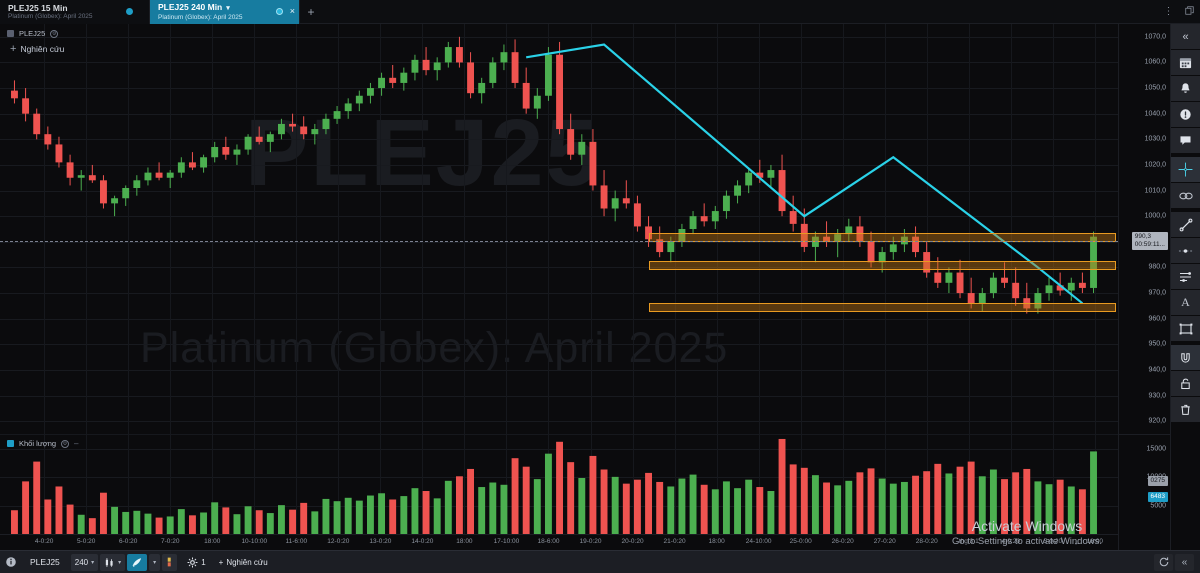 This screenshot has height=573, width=1200. What do you see at coordinates (1157, 481) in the screenshot?
I see `volume-grey-badge: 0275` at bounding box center [1157, 481].